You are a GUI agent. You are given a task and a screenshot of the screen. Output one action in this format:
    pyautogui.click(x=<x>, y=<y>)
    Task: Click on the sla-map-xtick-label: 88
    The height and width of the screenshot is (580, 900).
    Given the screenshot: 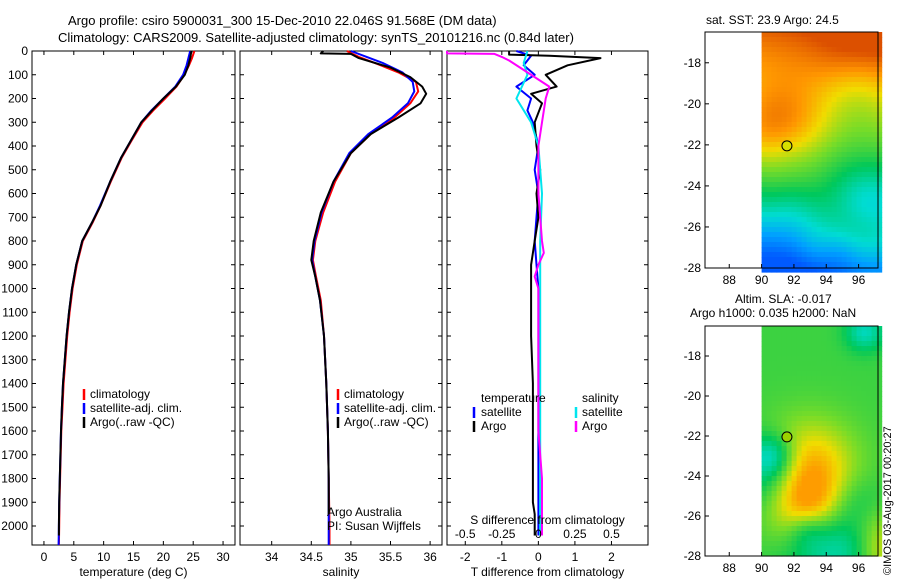 What is the action you would take?
    pyautogui.click(x=730, y=568)
    